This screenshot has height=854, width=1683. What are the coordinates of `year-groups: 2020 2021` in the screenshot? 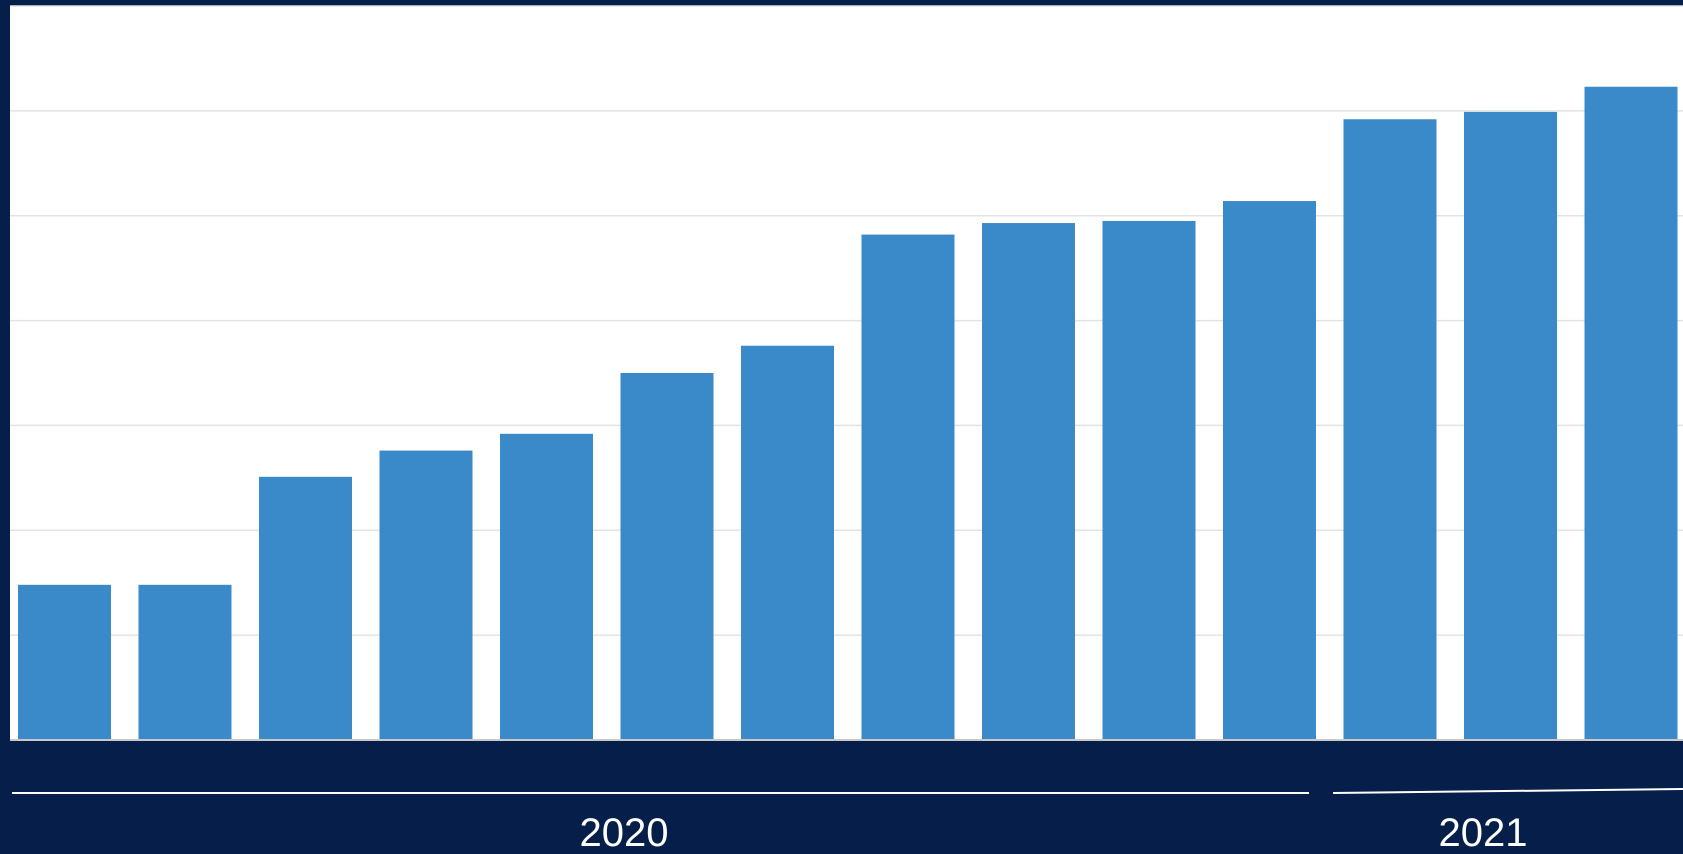 It's located at (847, 821).